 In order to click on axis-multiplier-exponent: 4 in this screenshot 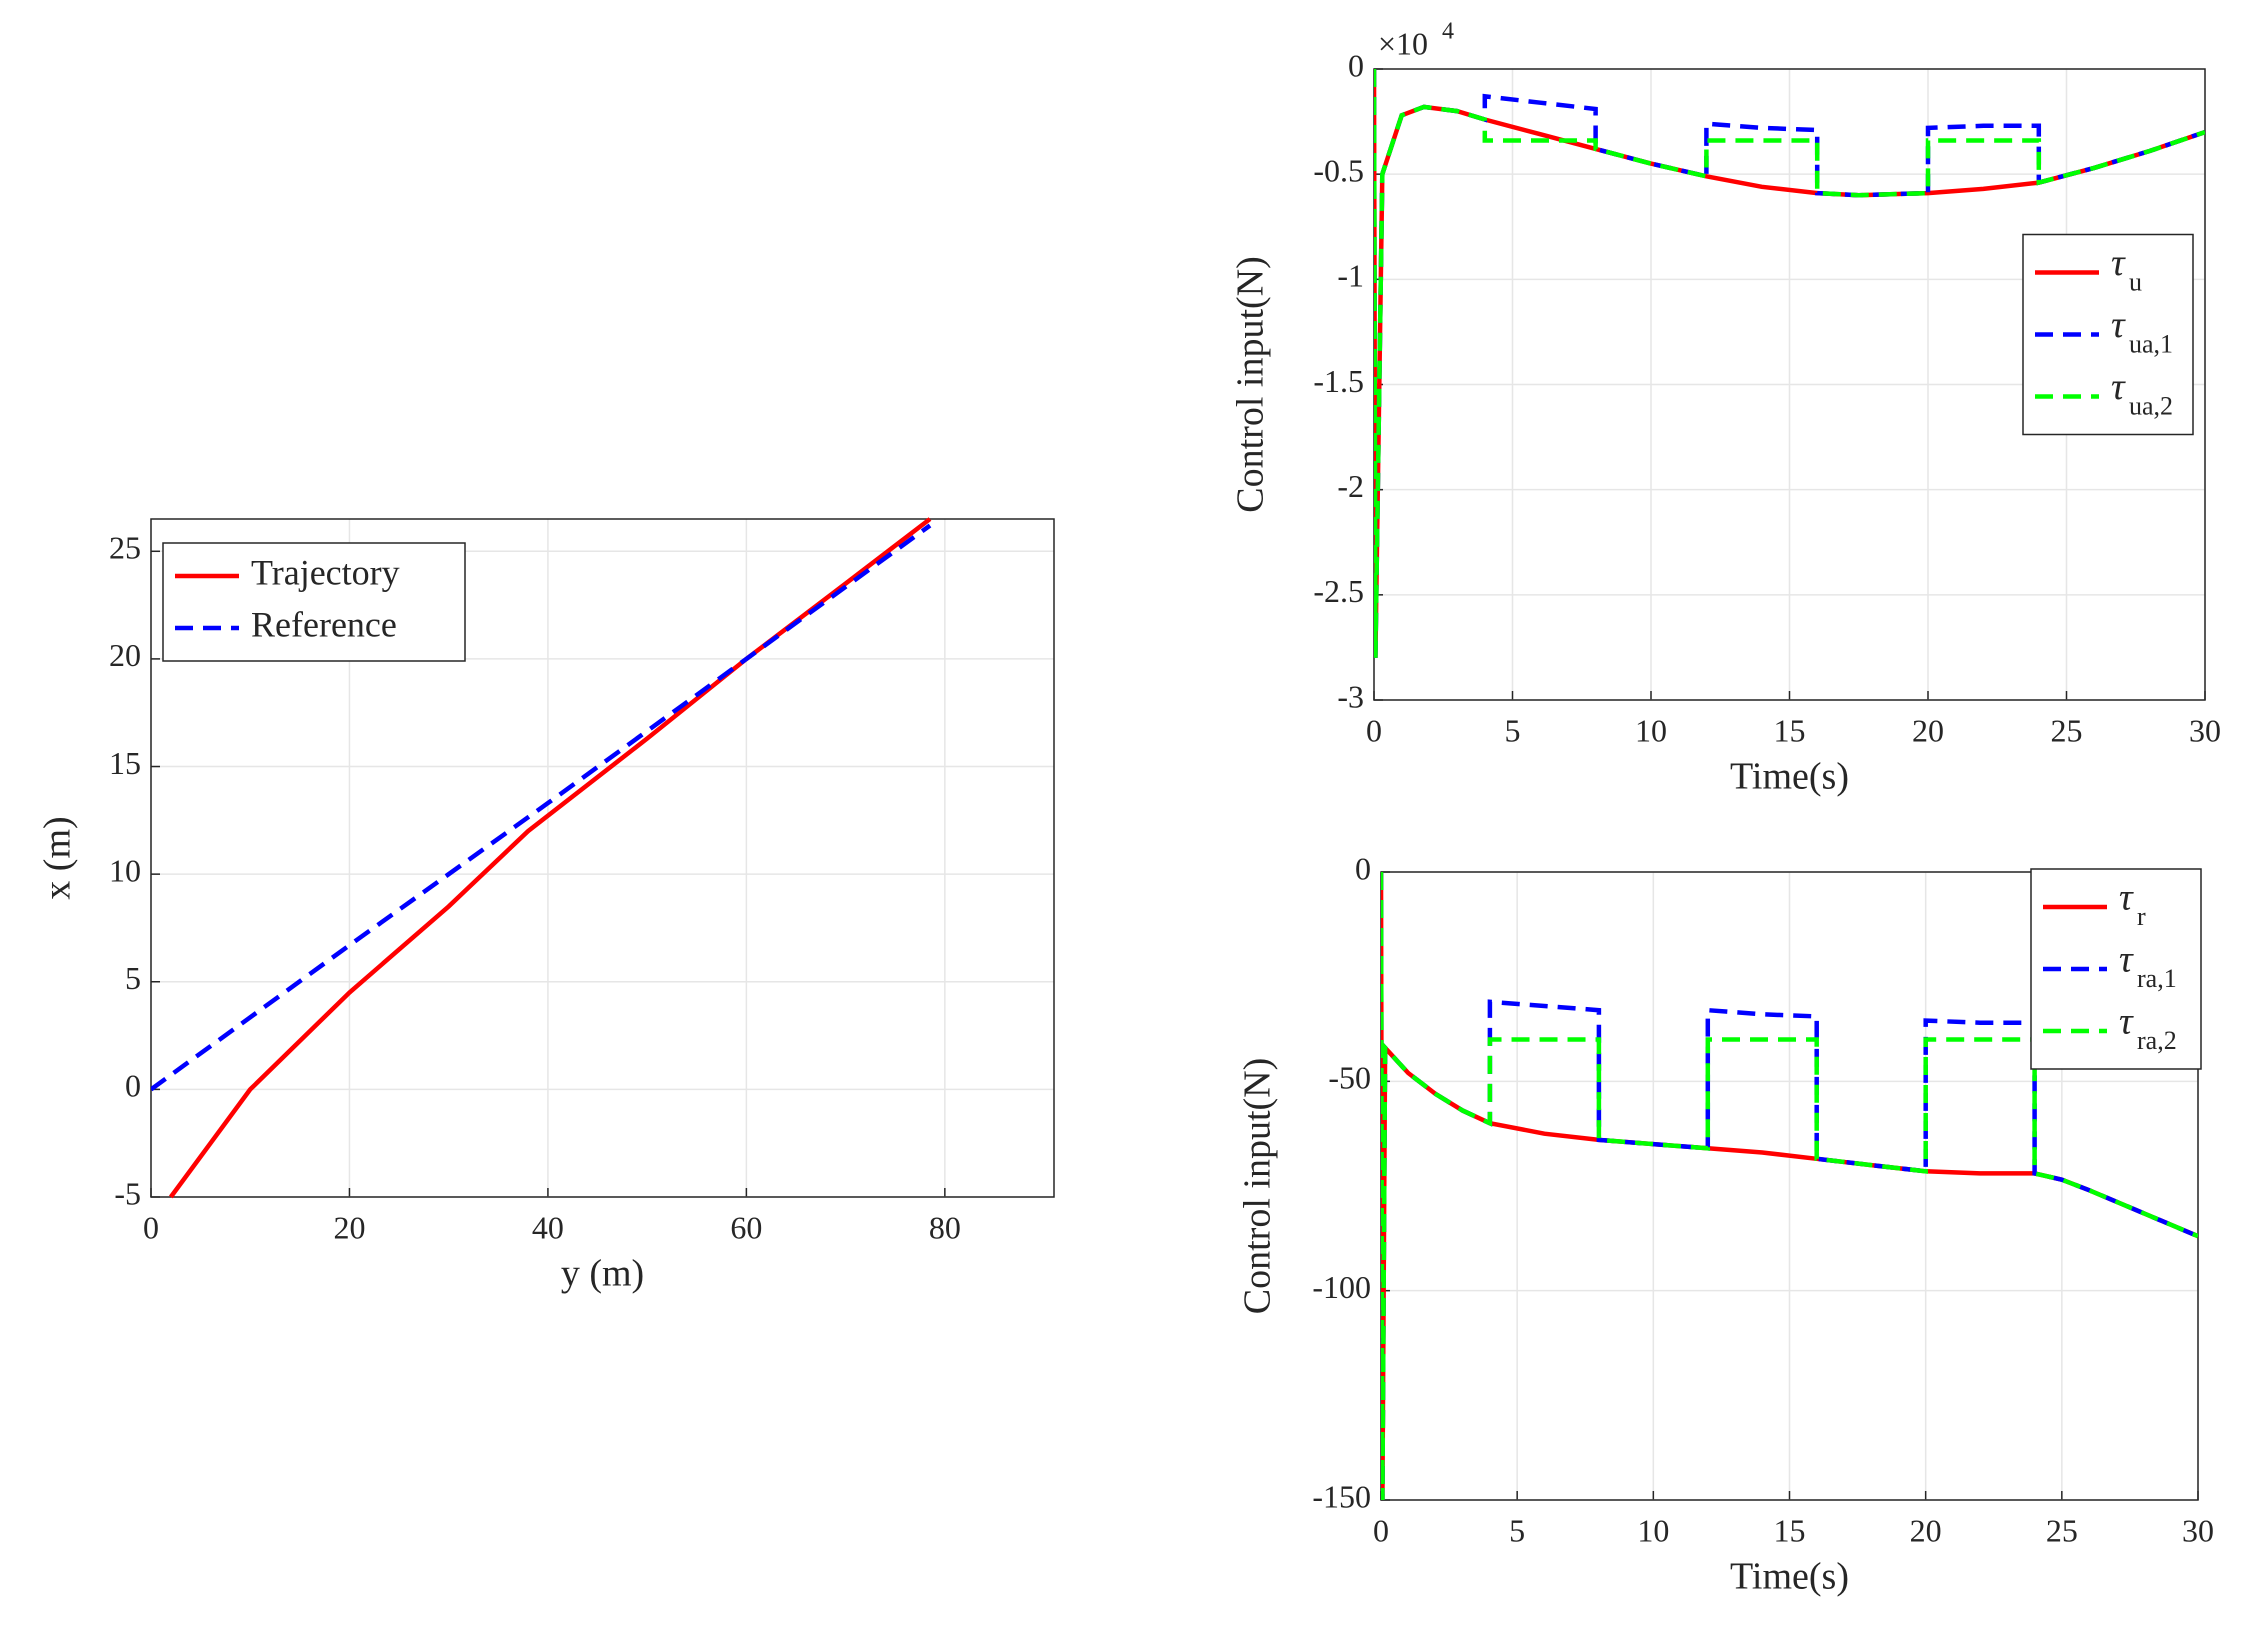, I will do `click(1448, 32)`.